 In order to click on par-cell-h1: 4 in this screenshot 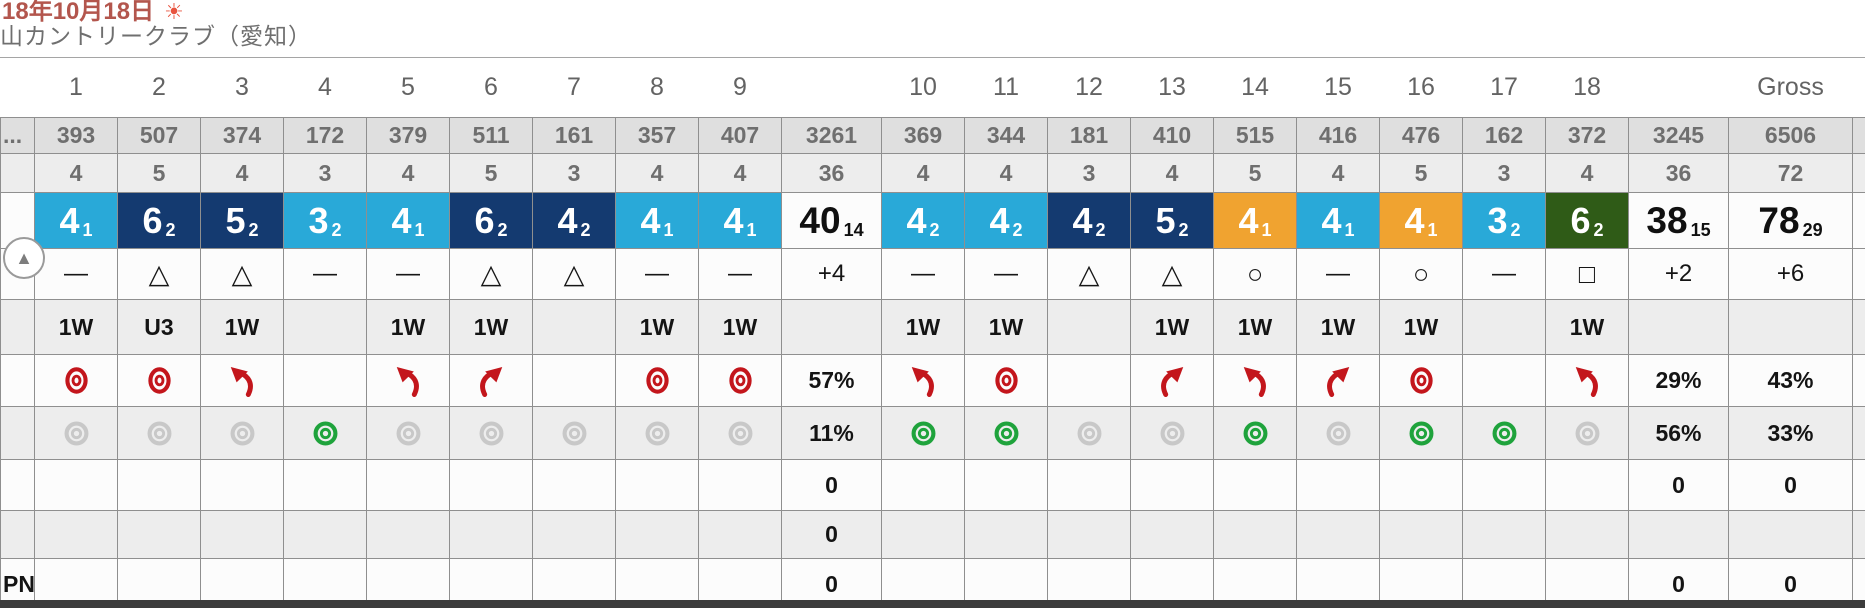, I will do `click(76, 173)`.